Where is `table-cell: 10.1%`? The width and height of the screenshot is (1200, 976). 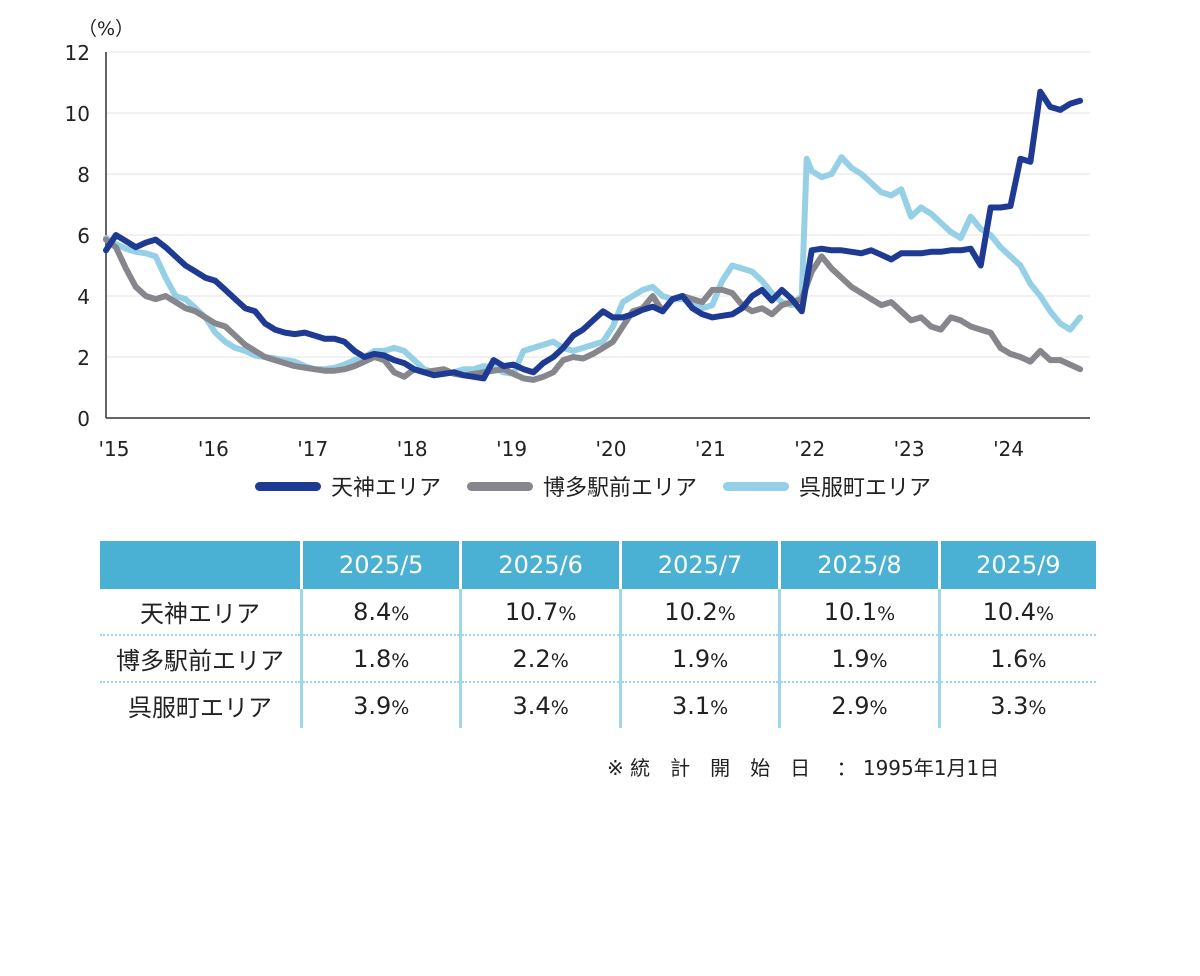 table-cell: 10.1% is located at coordinates (859, 612).